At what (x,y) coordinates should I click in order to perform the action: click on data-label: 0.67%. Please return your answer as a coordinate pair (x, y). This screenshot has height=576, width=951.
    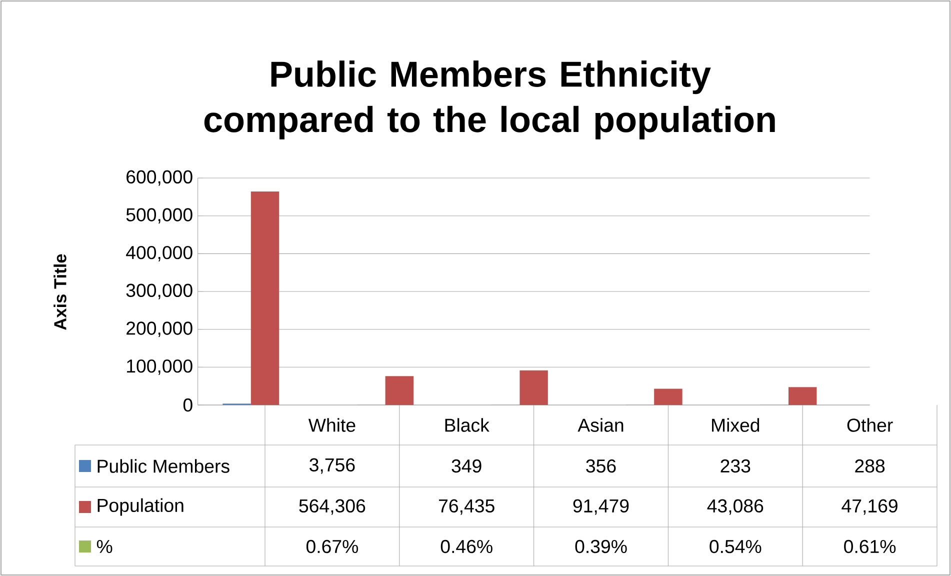
    Looking at the image, I should click on (332, 547).